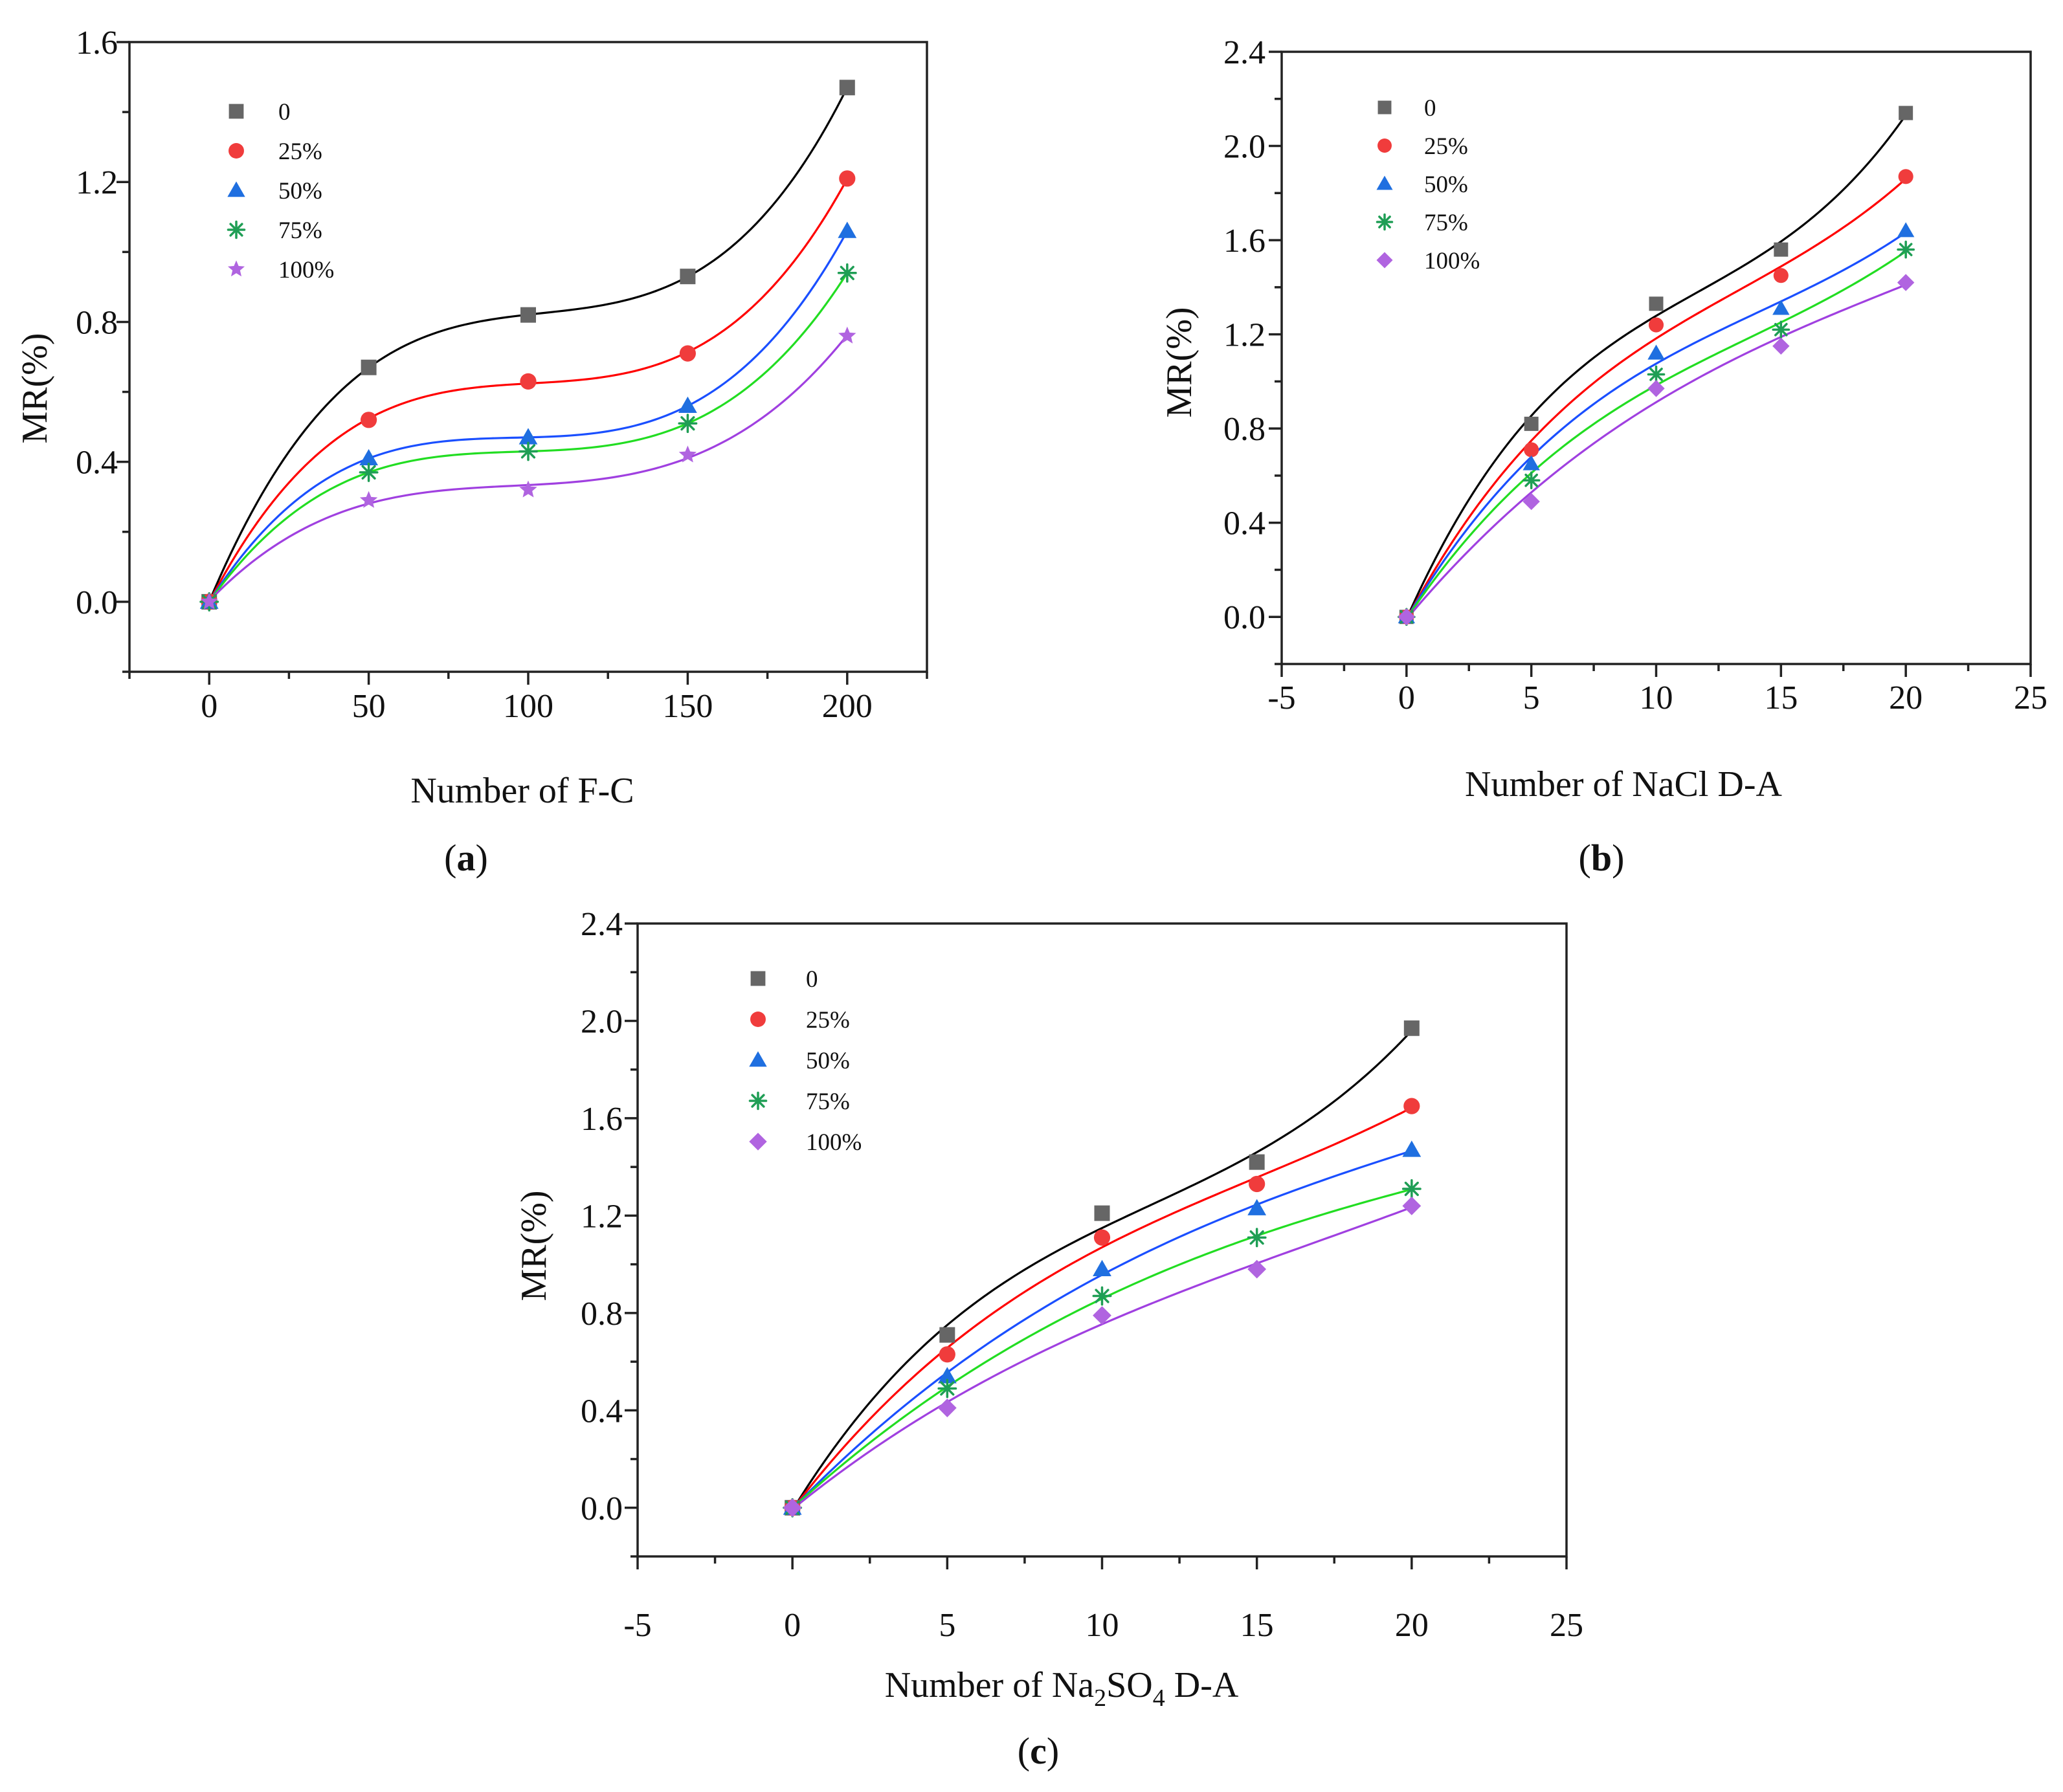  What do you see at coordinates (1430, 108) in the screenshot?
I see `legend-label-b-0: 0` at bounding box center [1430, 108].